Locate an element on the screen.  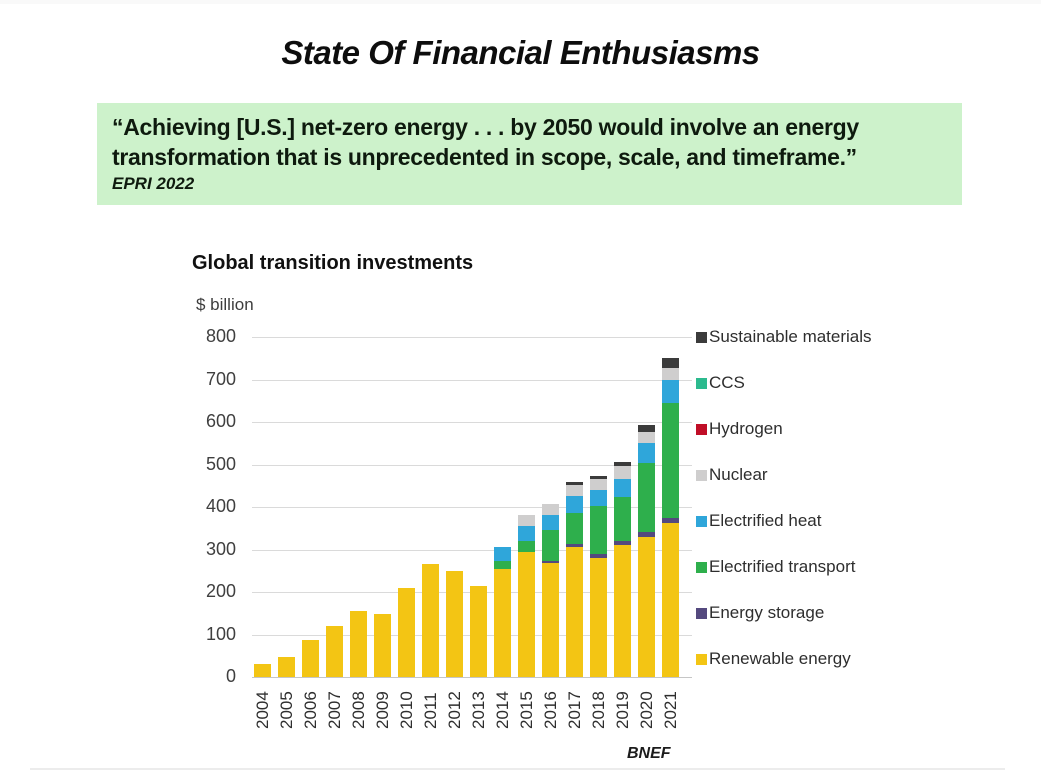
bar-2006 is located at coordinates (310, 507).